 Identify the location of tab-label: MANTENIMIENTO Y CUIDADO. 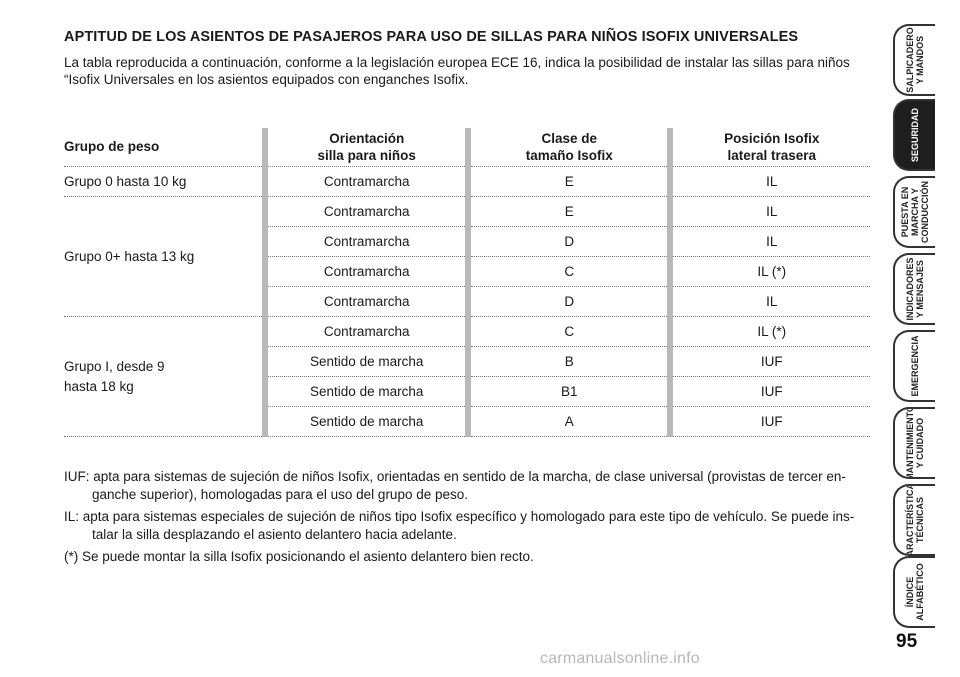
(915, 443).